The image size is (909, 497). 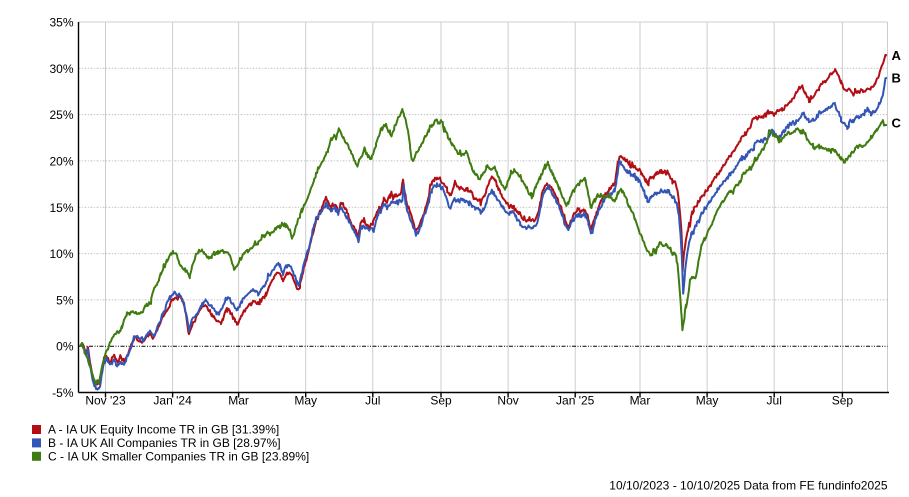 What do you see at coordinates (65, 300) in the screenshot?
I see `svg-text: 5%` at bounding box center [65, 300].